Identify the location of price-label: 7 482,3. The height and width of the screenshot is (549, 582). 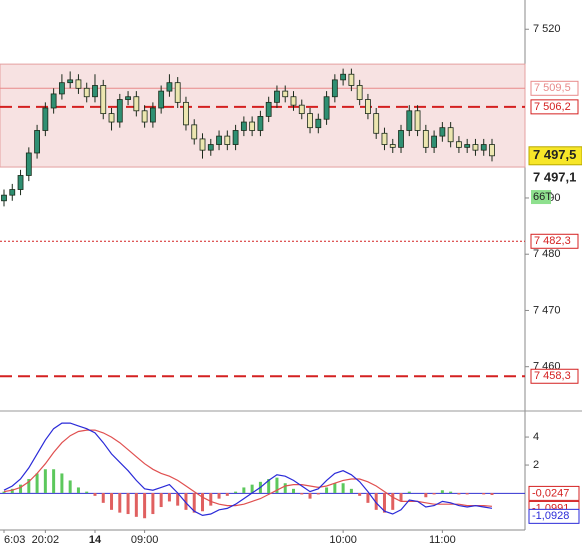
(552, 241).